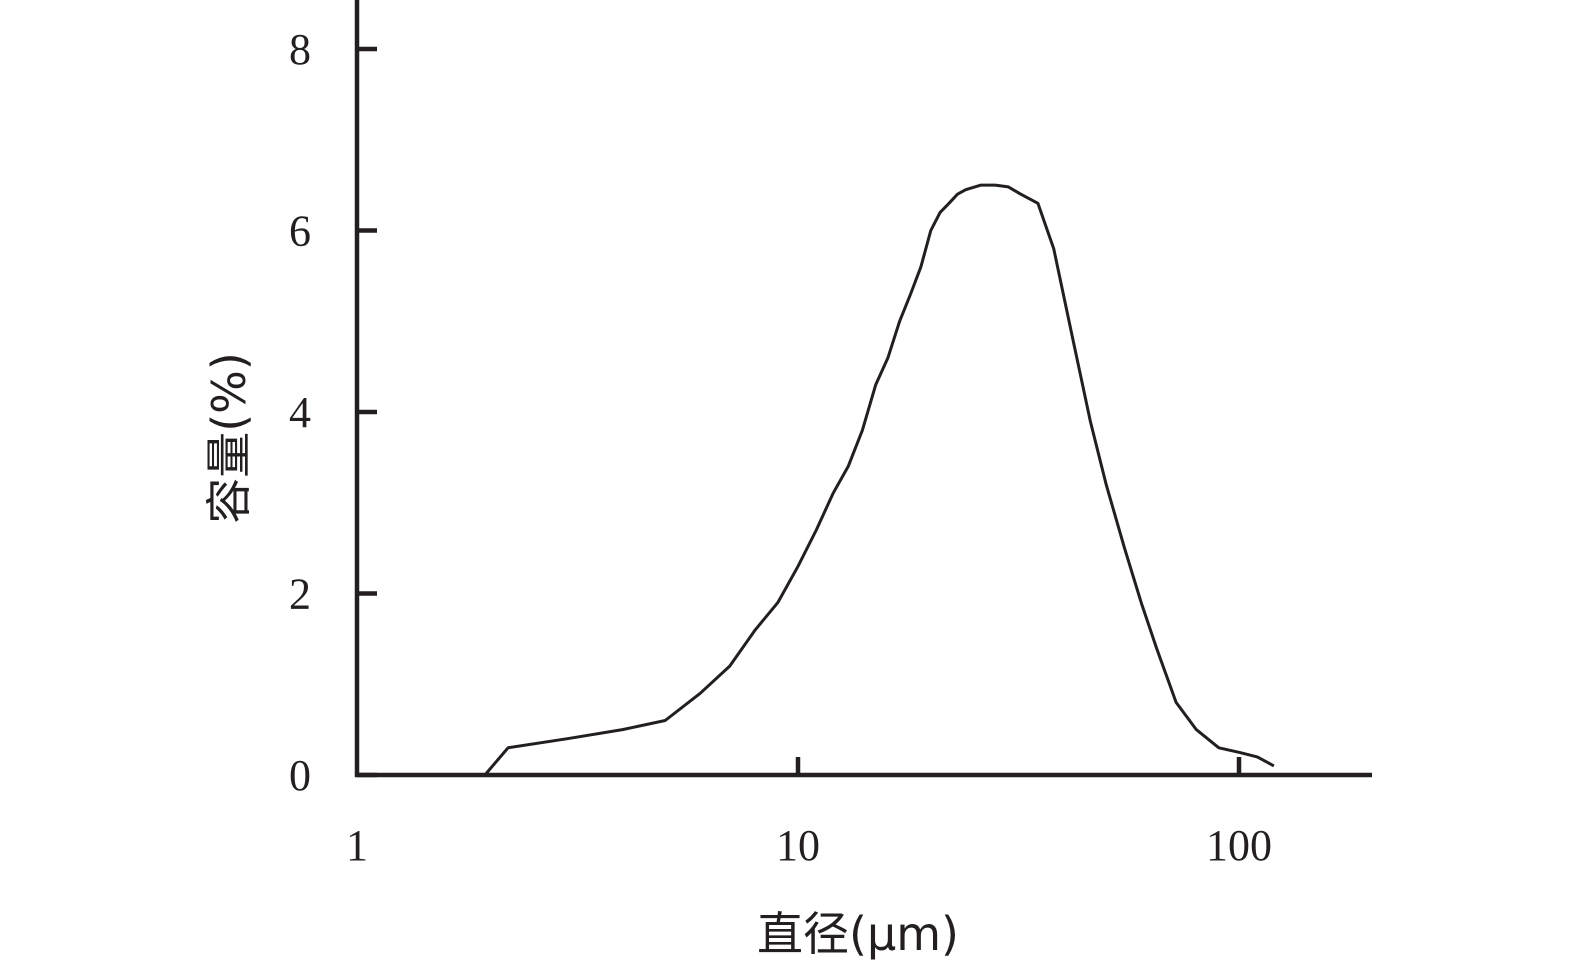 The height and width of the screenshot is (975, 1575). Describe the element at coordinates (300, 49) in the screenshot. I see `y-tick-label: 8` at that location.